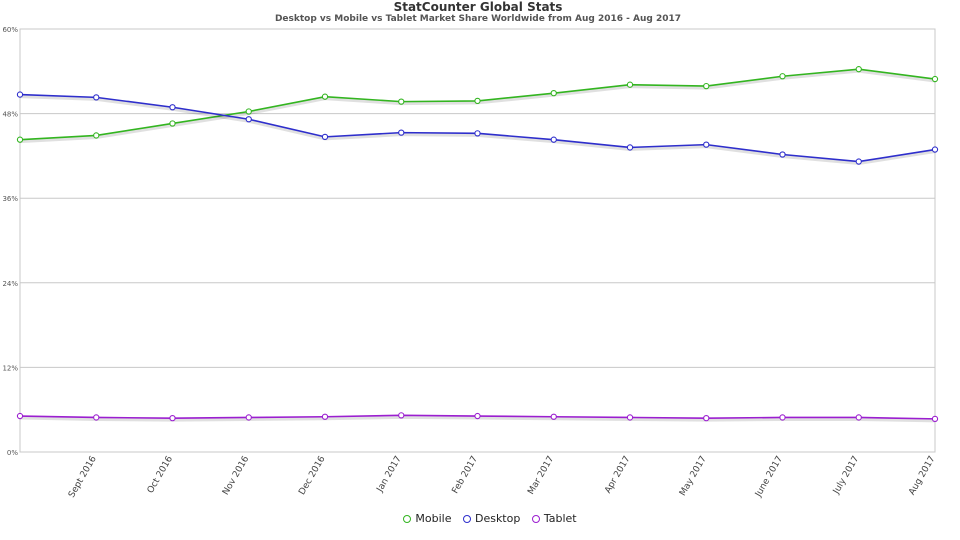 This screenshot has height=540, width=960. I want to click on series-shadow-desktop, so click(477, 130).